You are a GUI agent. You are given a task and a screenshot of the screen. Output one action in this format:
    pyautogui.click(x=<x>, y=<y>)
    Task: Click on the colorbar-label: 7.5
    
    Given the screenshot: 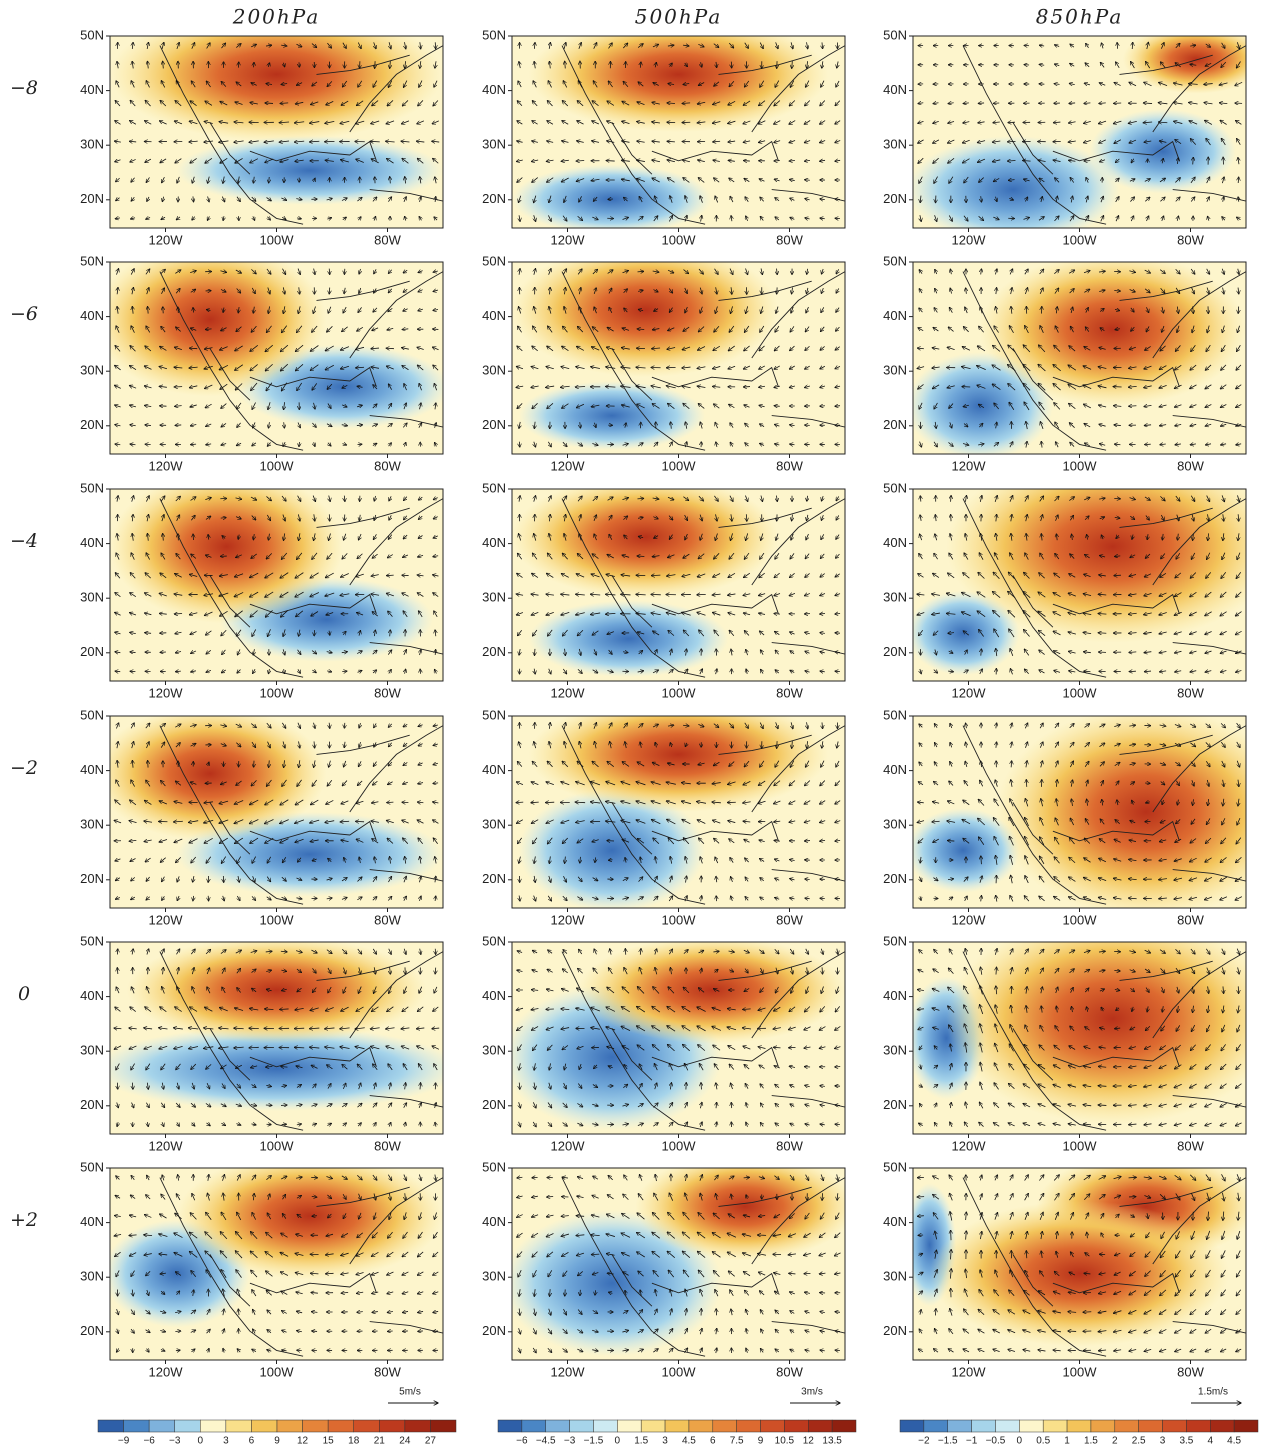 What is the action you would take?
    pyautogui.click(x=737, y=1441)
    